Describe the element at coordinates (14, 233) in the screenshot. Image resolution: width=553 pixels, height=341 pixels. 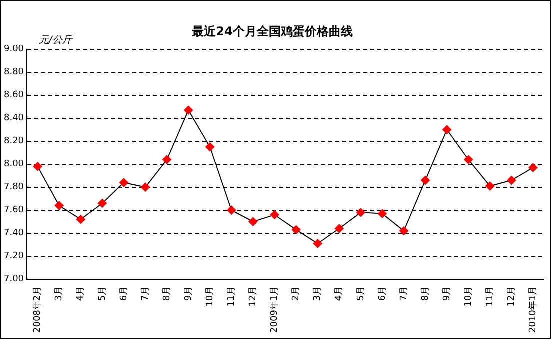
I see `y-tick-label: 7.40` at that location.